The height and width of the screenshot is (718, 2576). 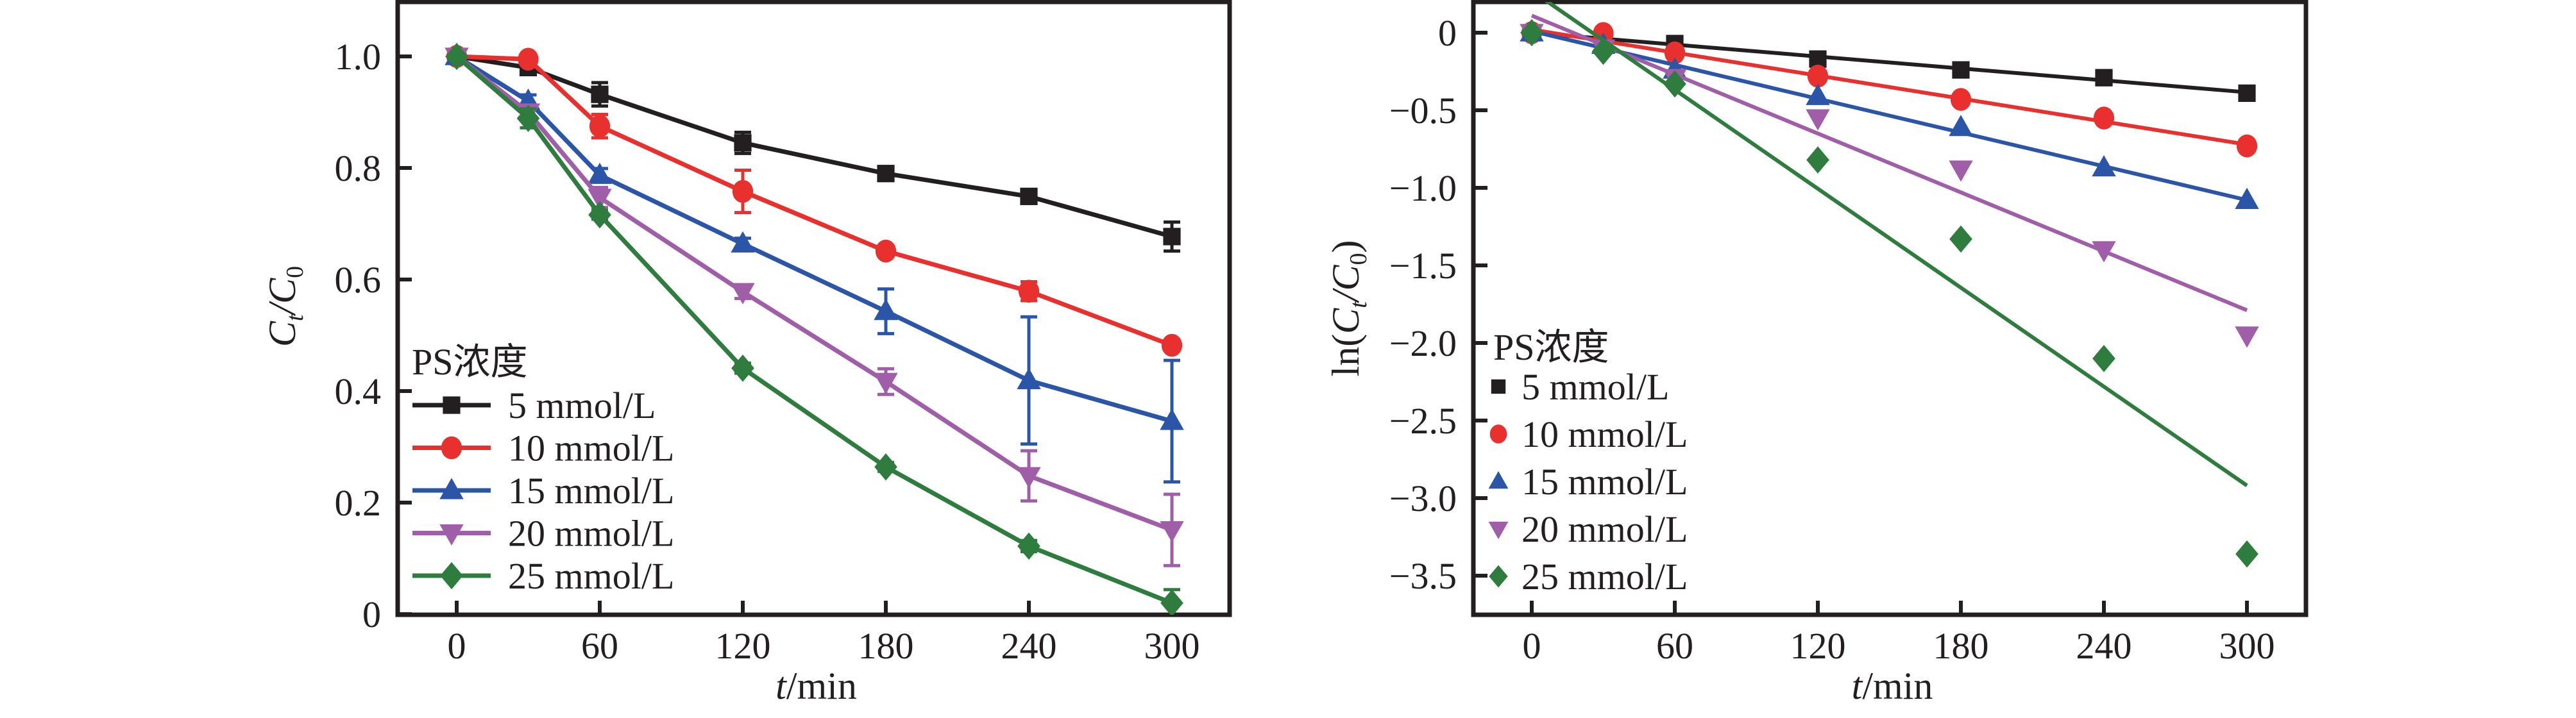 I want to click on y-tick-label: −1.0, so click(x=1423, y=188).